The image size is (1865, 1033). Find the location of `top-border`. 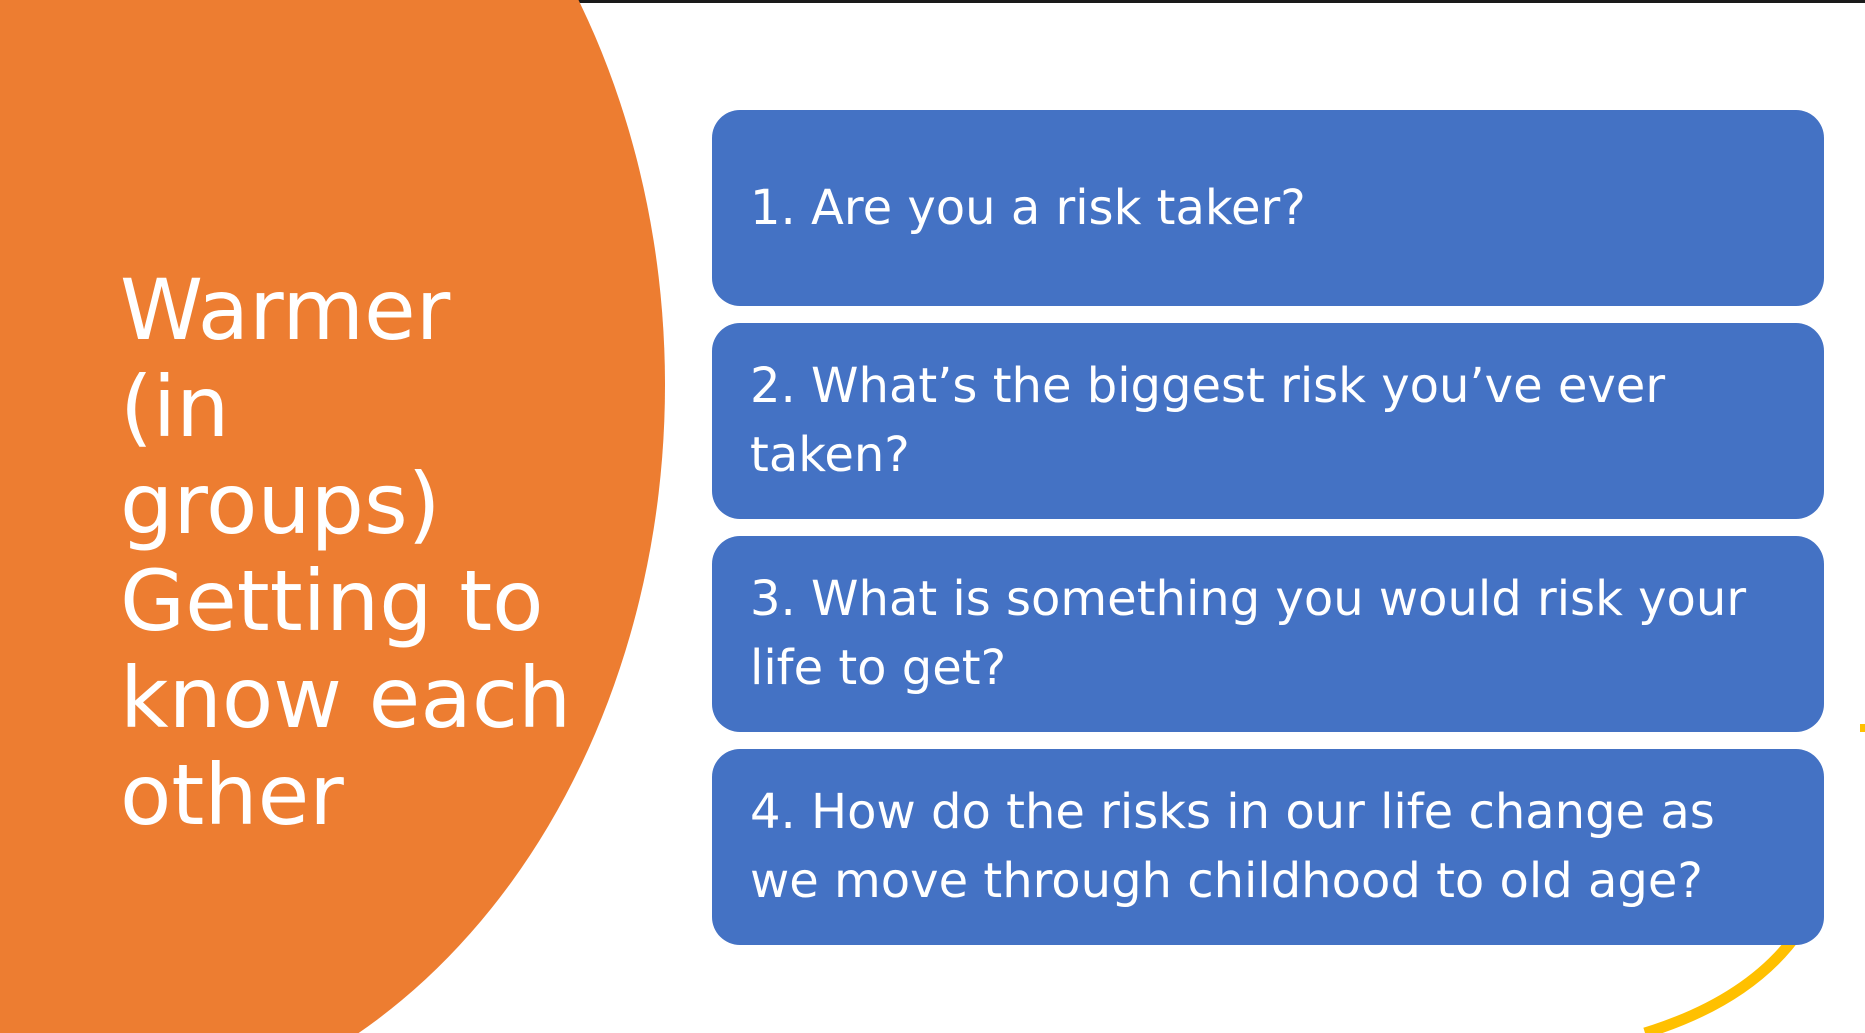

top-border is located at coordinates (932, 1).